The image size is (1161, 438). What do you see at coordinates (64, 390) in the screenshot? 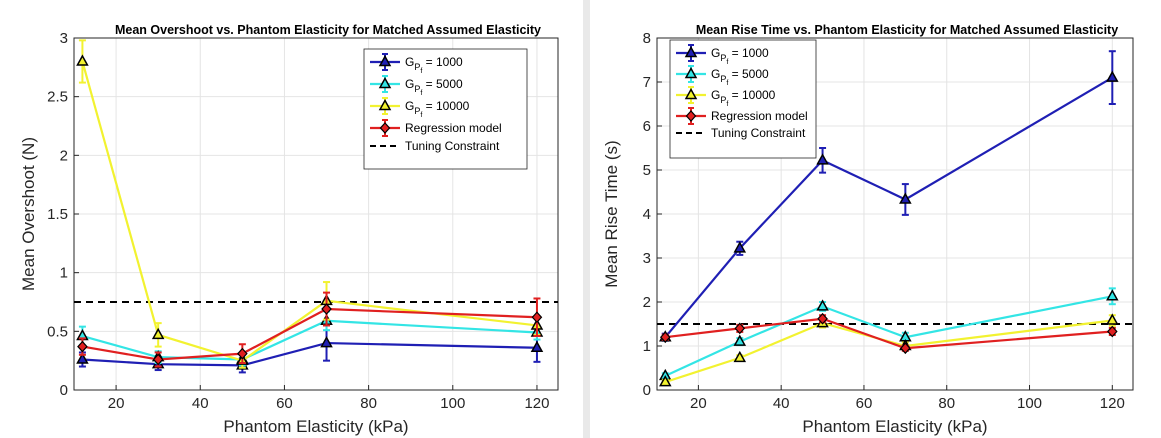
I see `y-tick-label: 0` at bounding box center [64, 390].